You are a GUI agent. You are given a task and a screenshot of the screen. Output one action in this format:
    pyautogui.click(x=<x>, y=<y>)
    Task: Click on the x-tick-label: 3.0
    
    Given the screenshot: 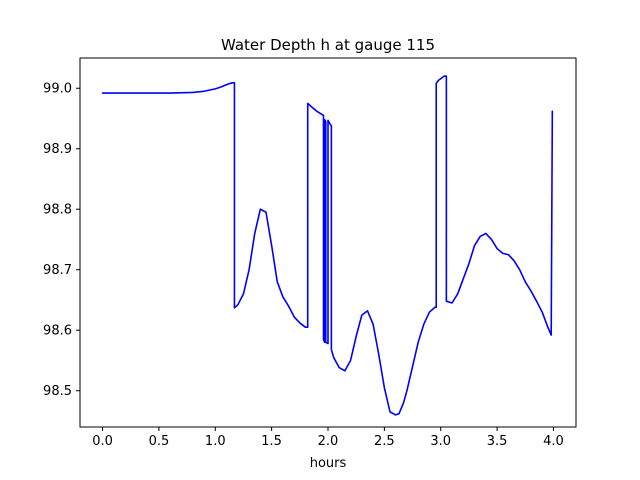 What is the action you would take?
    pyautogui.click(x=440, y=441)
    